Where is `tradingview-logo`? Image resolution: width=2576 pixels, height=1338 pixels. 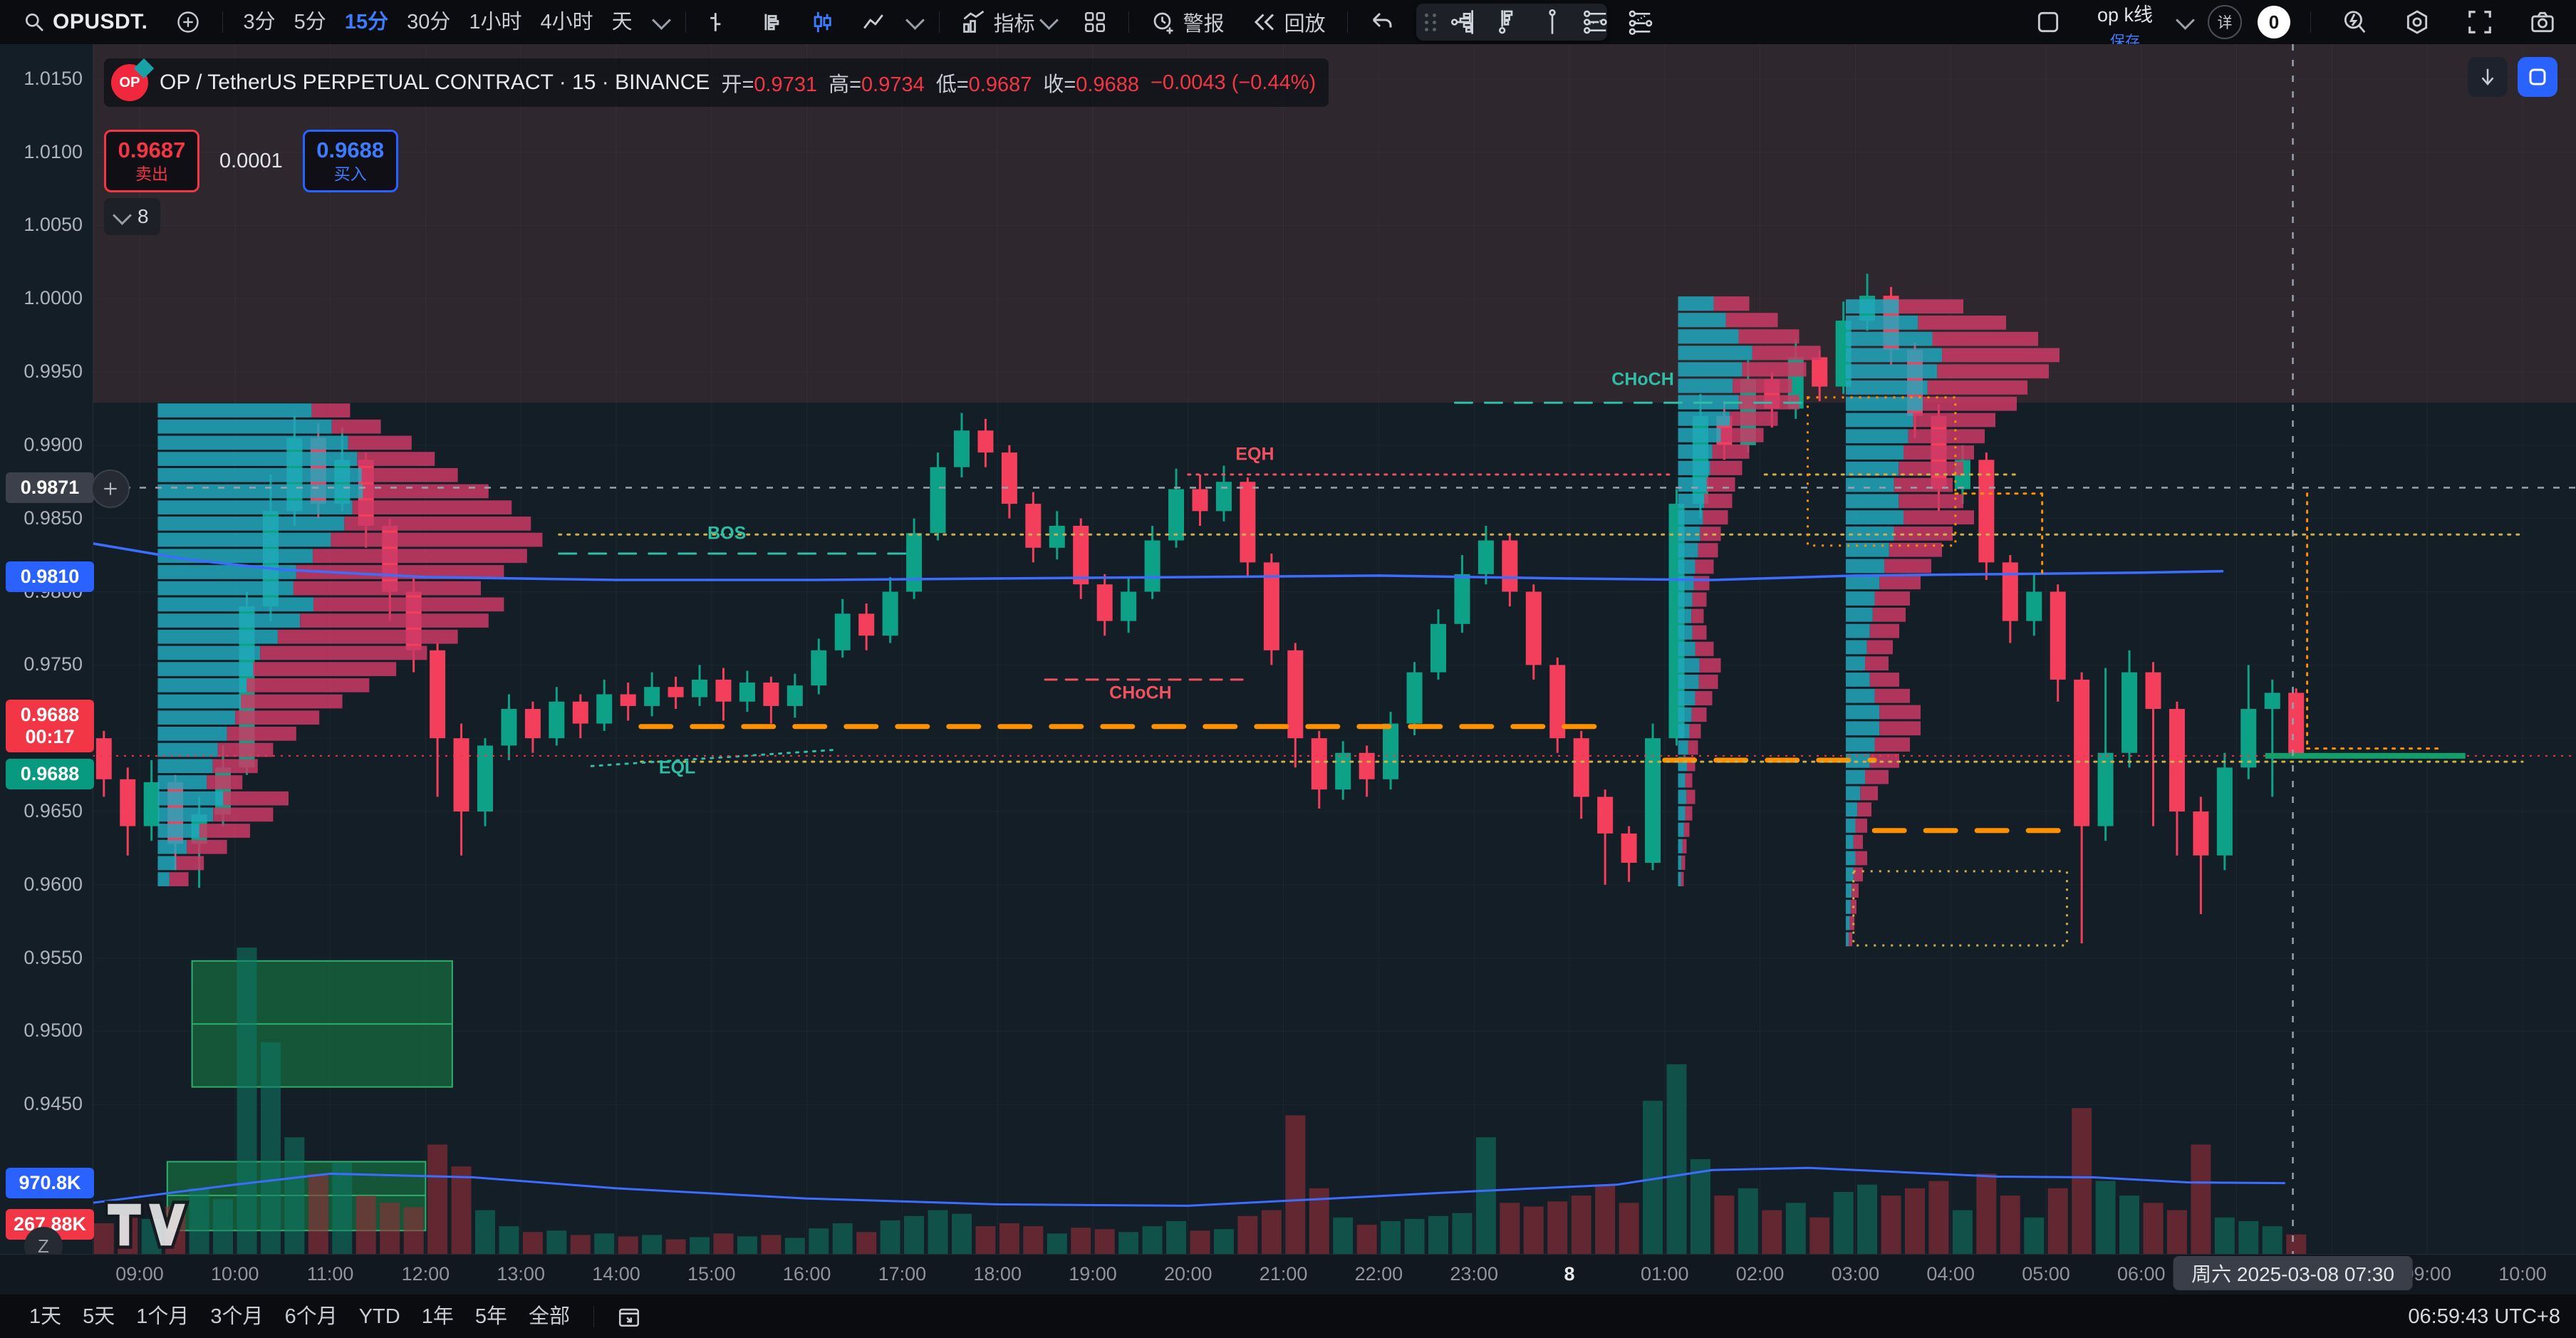 tradingview-logo is located at coordinates (146, 1225).